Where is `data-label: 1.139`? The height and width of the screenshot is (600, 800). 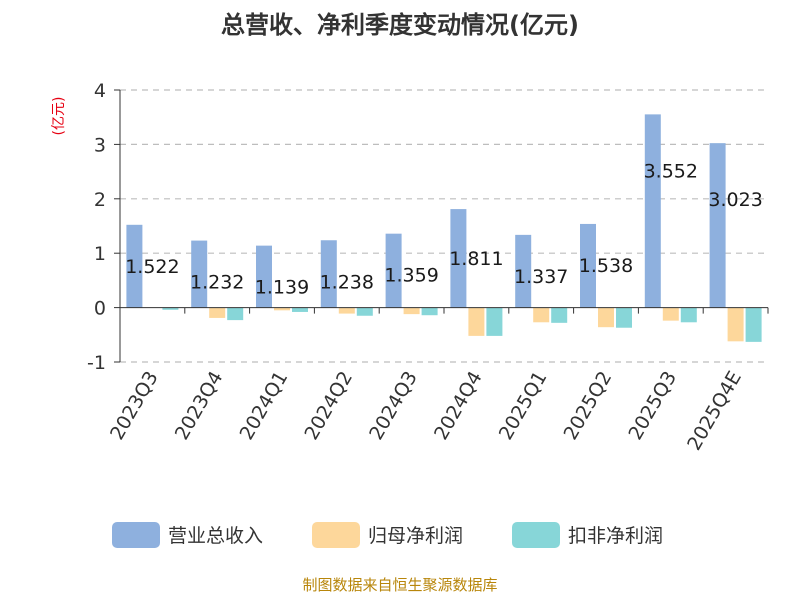
data-label: 1.139 is located at coordinates (282, 288).